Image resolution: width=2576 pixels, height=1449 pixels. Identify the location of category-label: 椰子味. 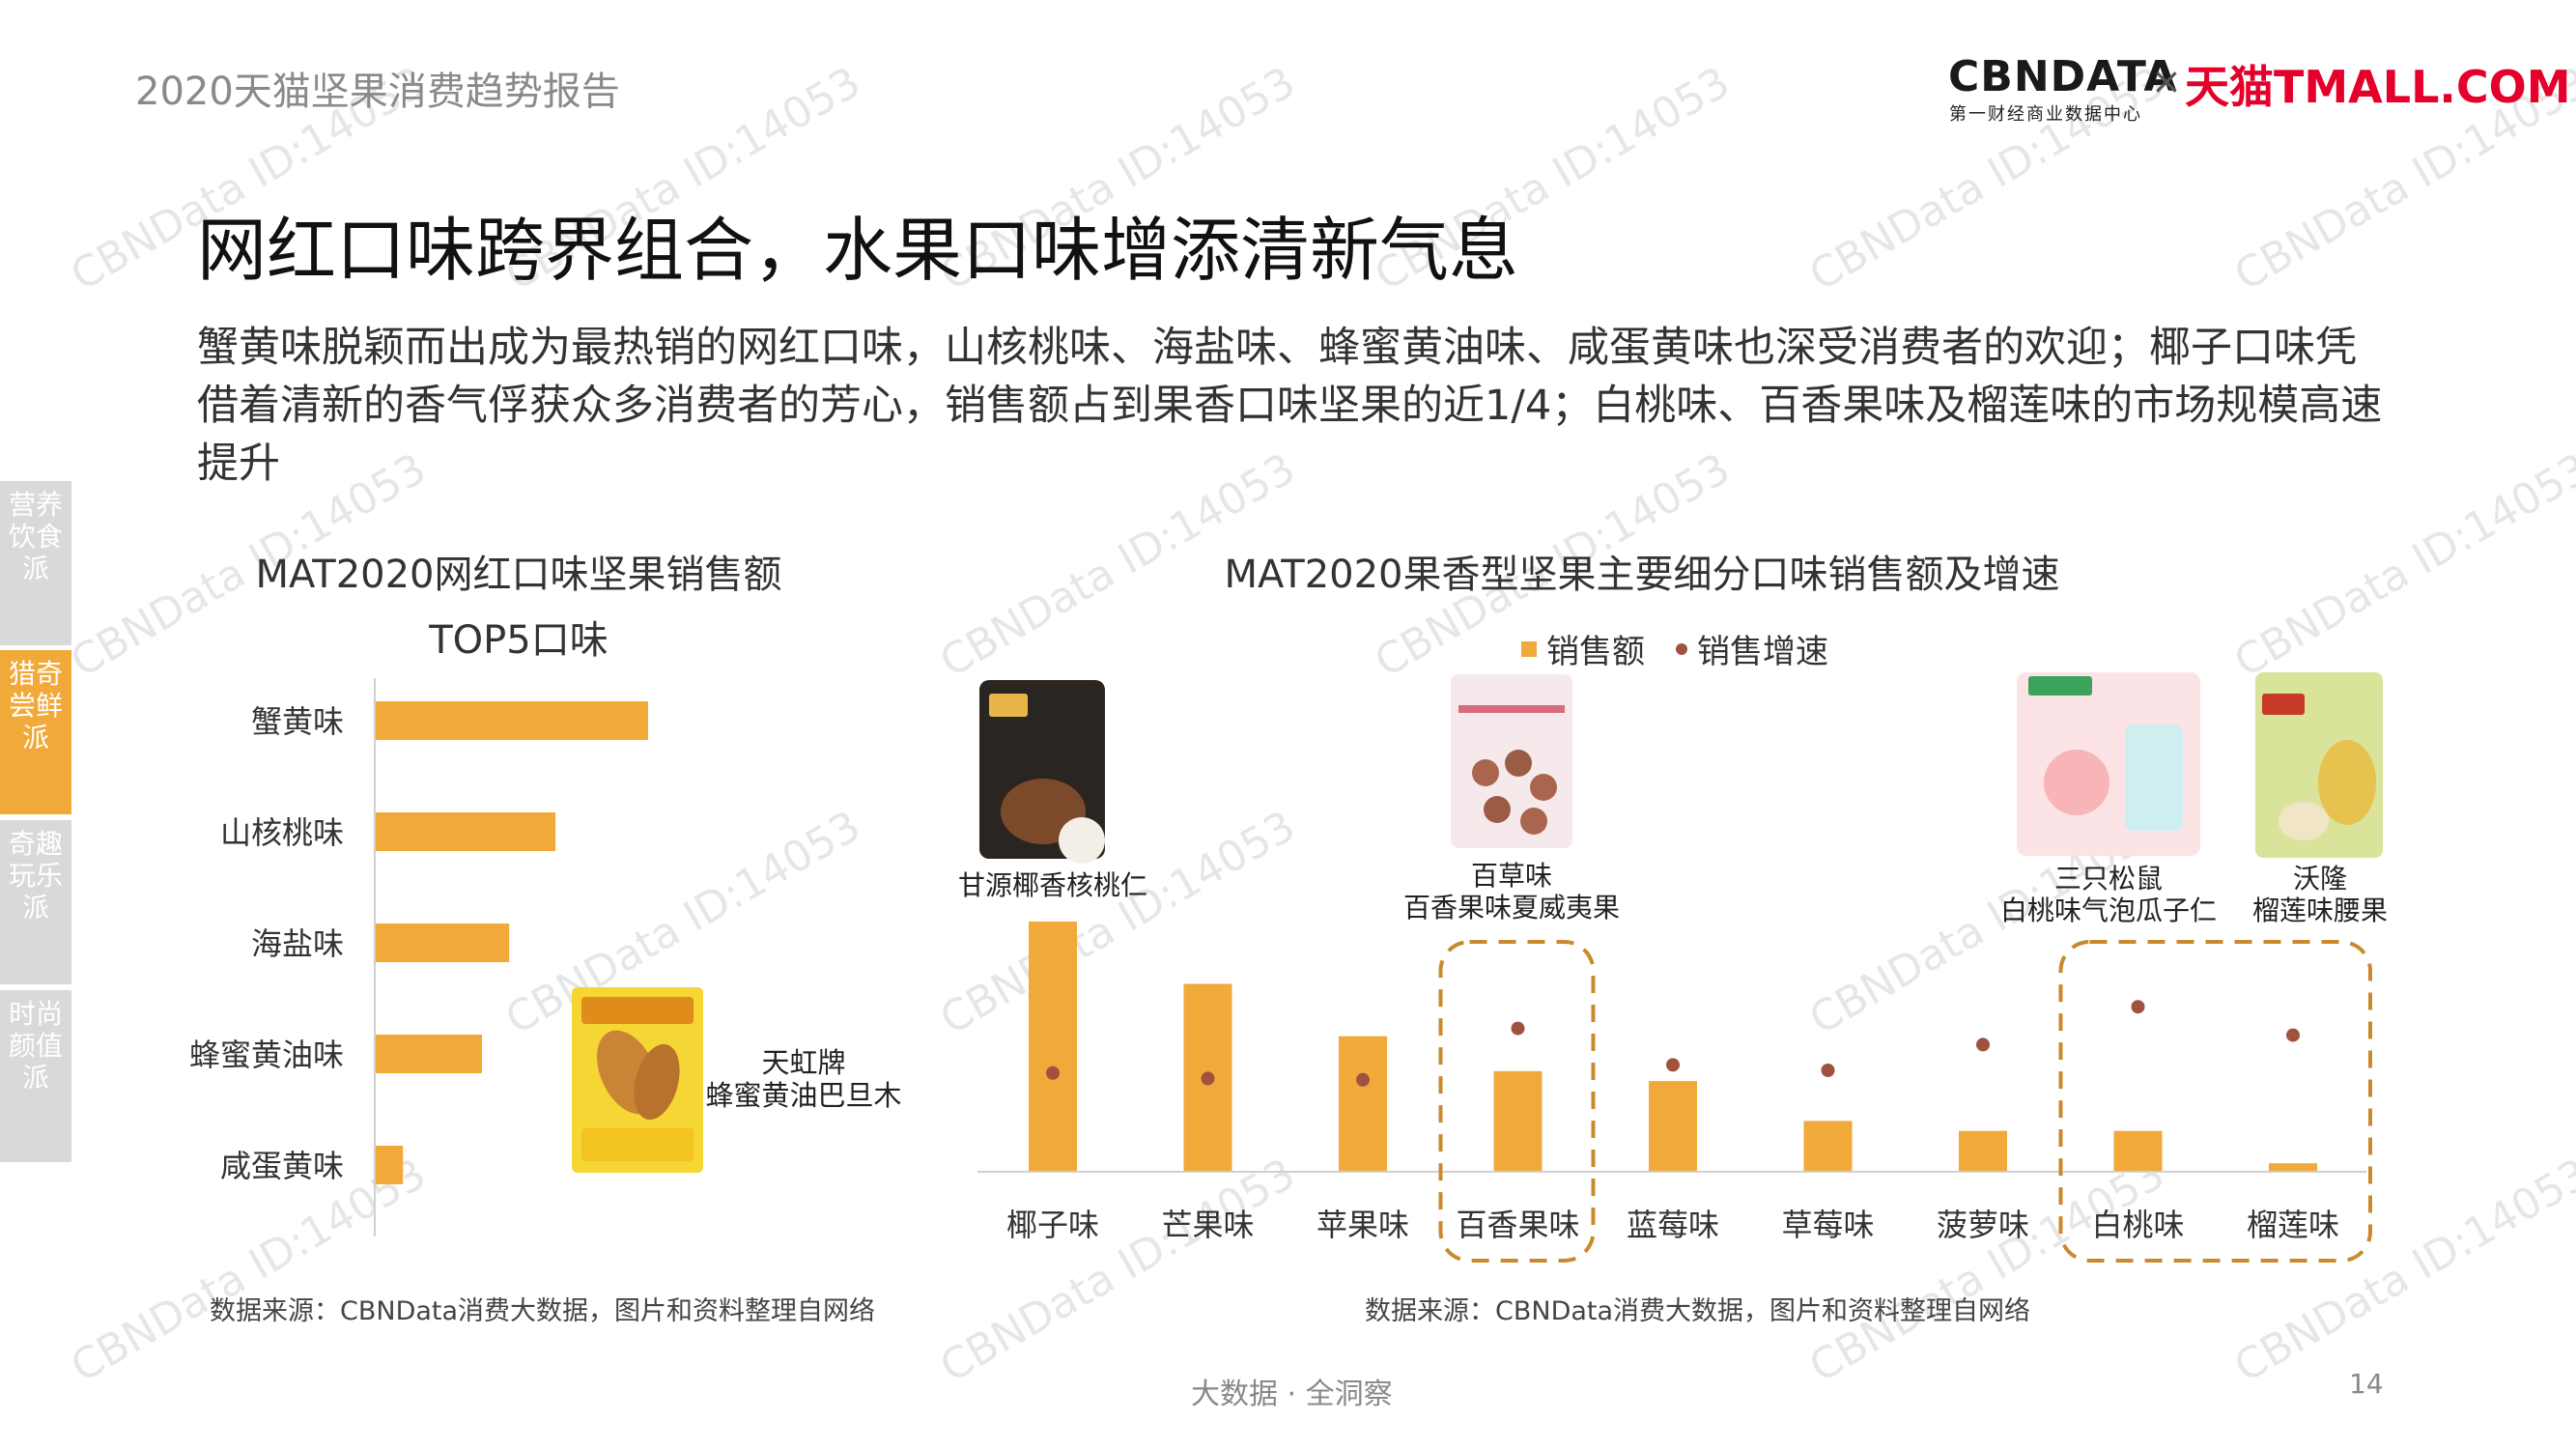
(1052, 1225).